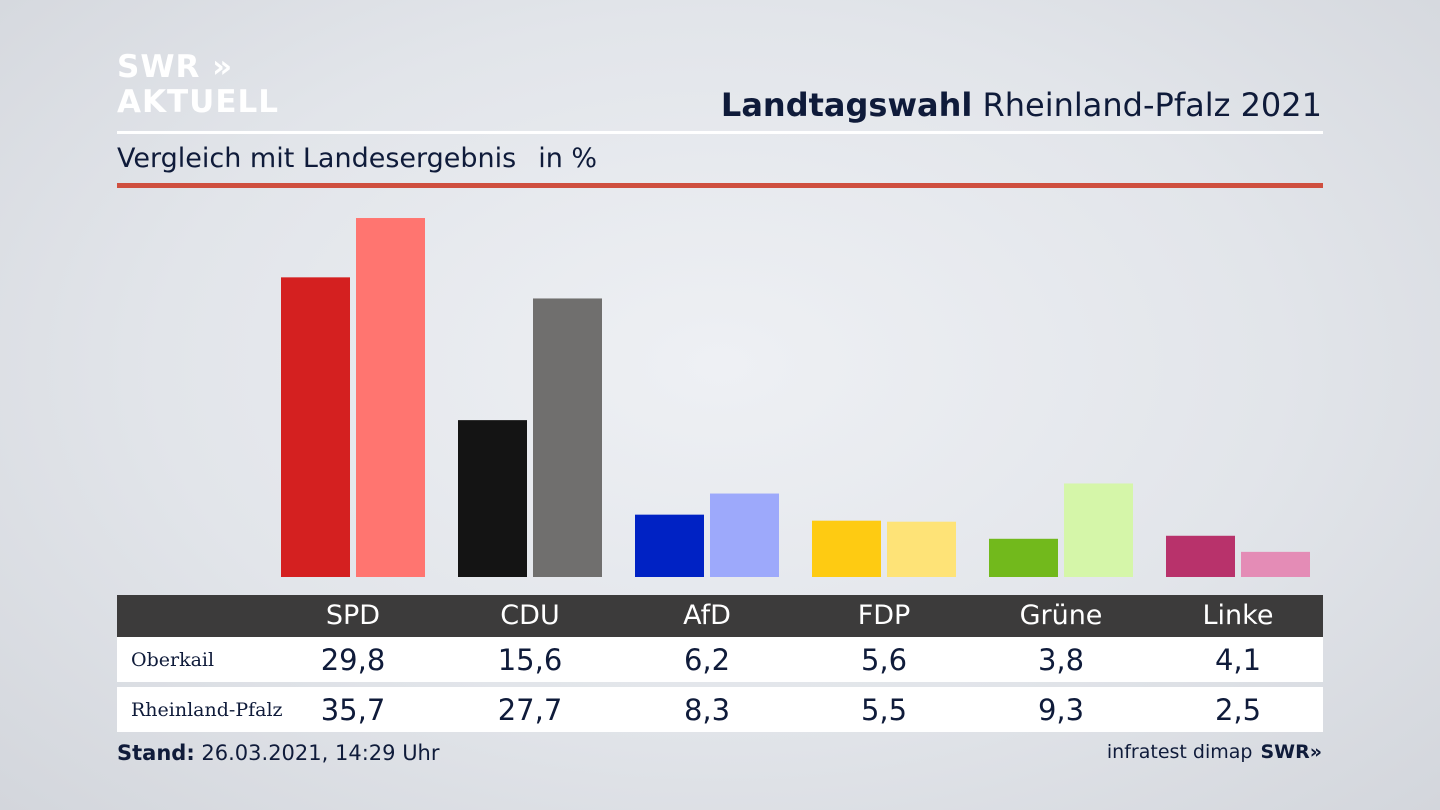 Image resolution: width=1440 pixels, height=810 pixels. Describe the element at coordinates (921, 549) in the screenshot. I see `bar-fdp-rheinland-pfalz` at that location.